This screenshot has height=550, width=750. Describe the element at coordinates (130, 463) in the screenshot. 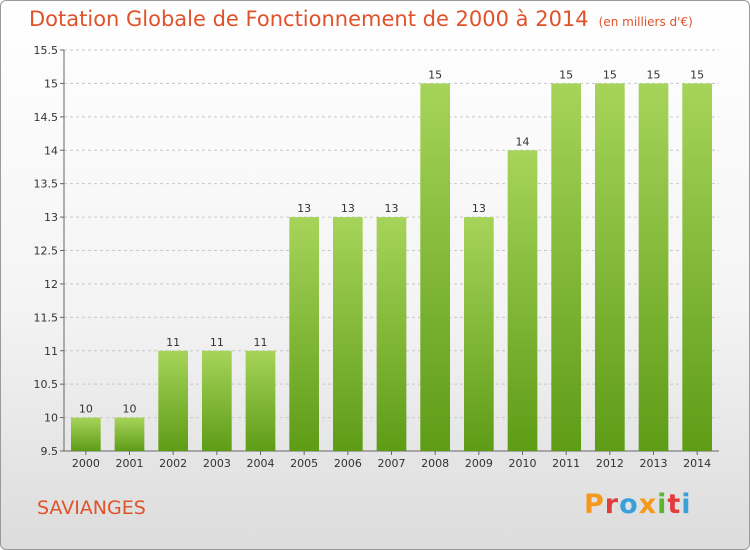

I see `x-tick-label: 2001` at that location.